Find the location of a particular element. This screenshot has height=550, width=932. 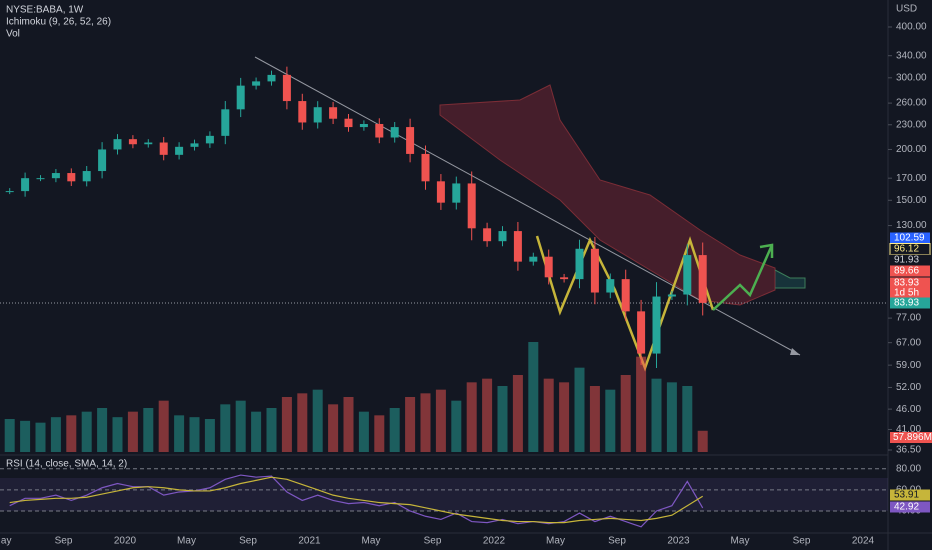

y-tick-label: 200.00 is located at coordinates (911, 149).